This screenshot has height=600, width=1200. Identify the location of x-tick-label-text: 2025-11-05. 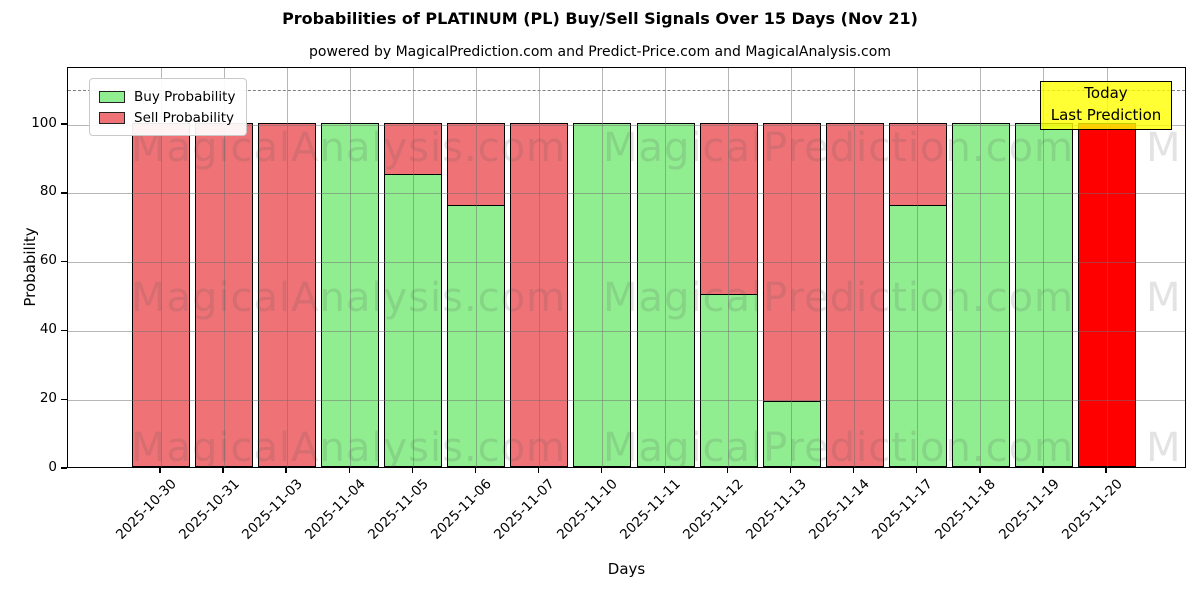
(398, 509).